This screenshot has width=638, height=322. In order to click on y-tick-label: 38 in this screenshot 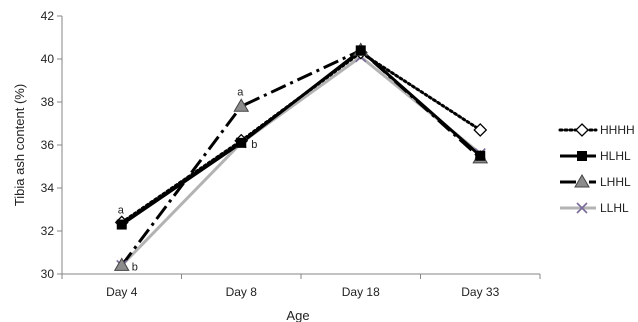, I will do `click(48, 102)`.